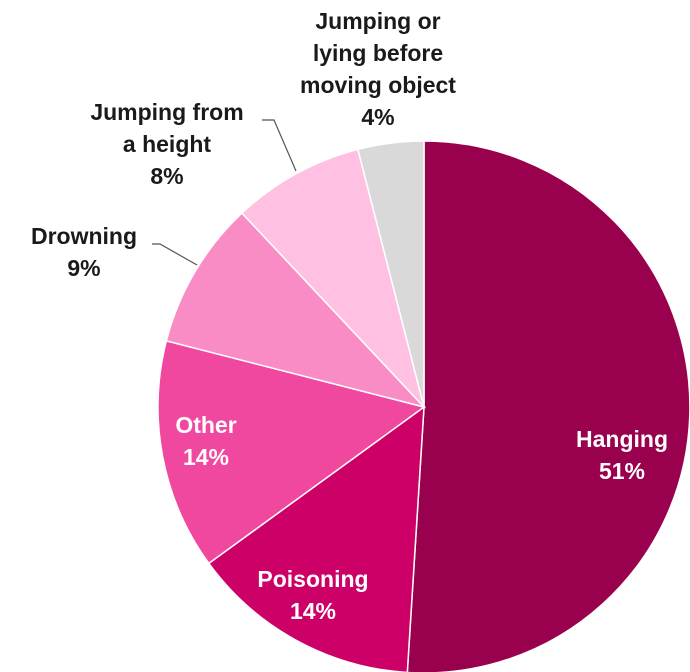 This screenshot has height=672, width=690. I want to click on slice-value-label-jumping-from-a-height: 8%, so click(166, 176).